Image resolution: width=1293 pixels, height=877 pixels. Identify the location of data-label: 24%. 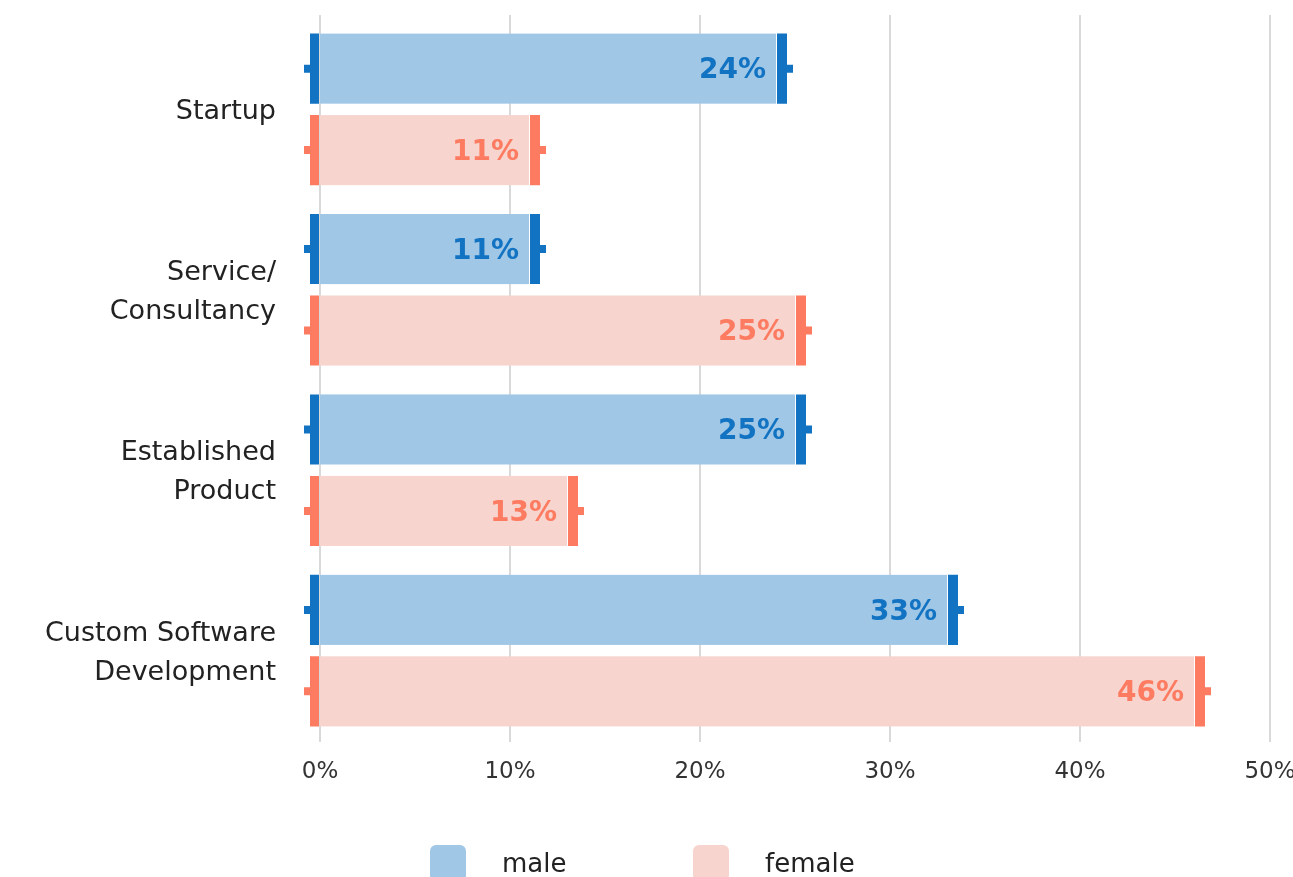
(732, 69).